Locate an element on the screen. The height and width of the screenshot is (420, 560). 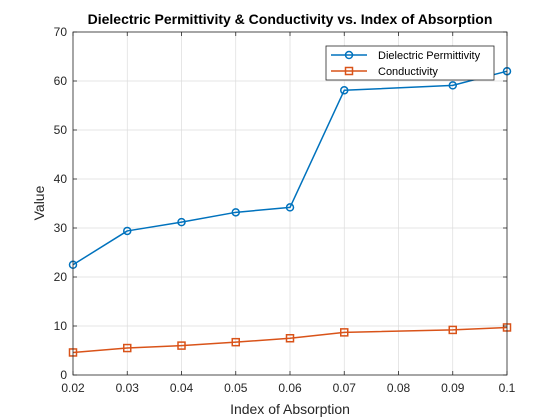
y-tick-label: 60 is located at coordinates (61, 81).